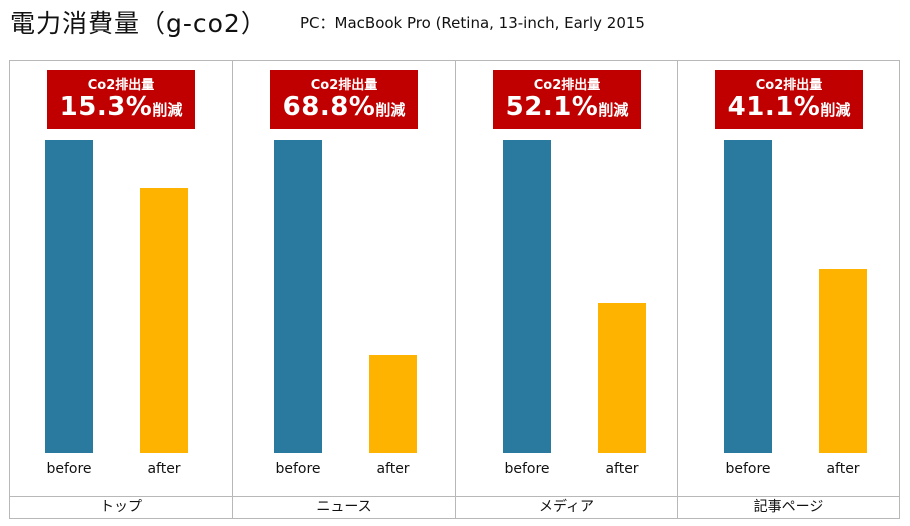  What do you see at coordinates (329, 107) in the screenshot?
I see `badge-value: 68.8%` at bounding box center [329, 107].